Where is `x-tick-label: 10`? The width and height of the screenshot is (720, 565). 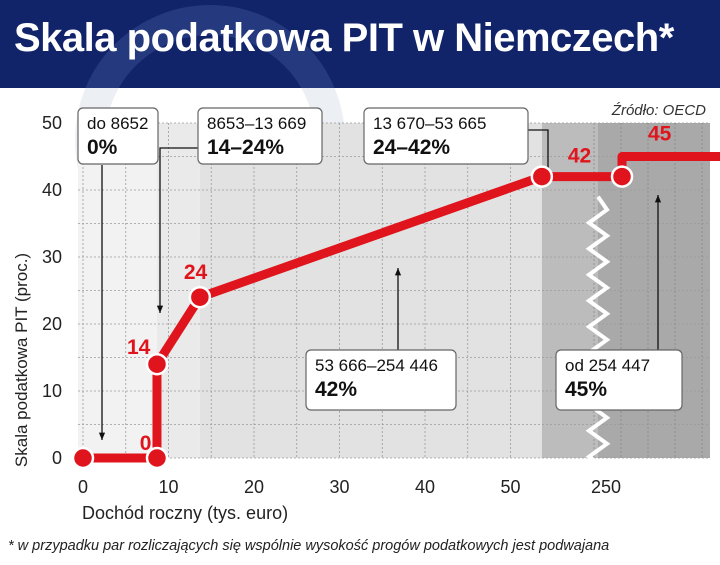 x-tick-label: 10 is located at coordinates (168, 487).